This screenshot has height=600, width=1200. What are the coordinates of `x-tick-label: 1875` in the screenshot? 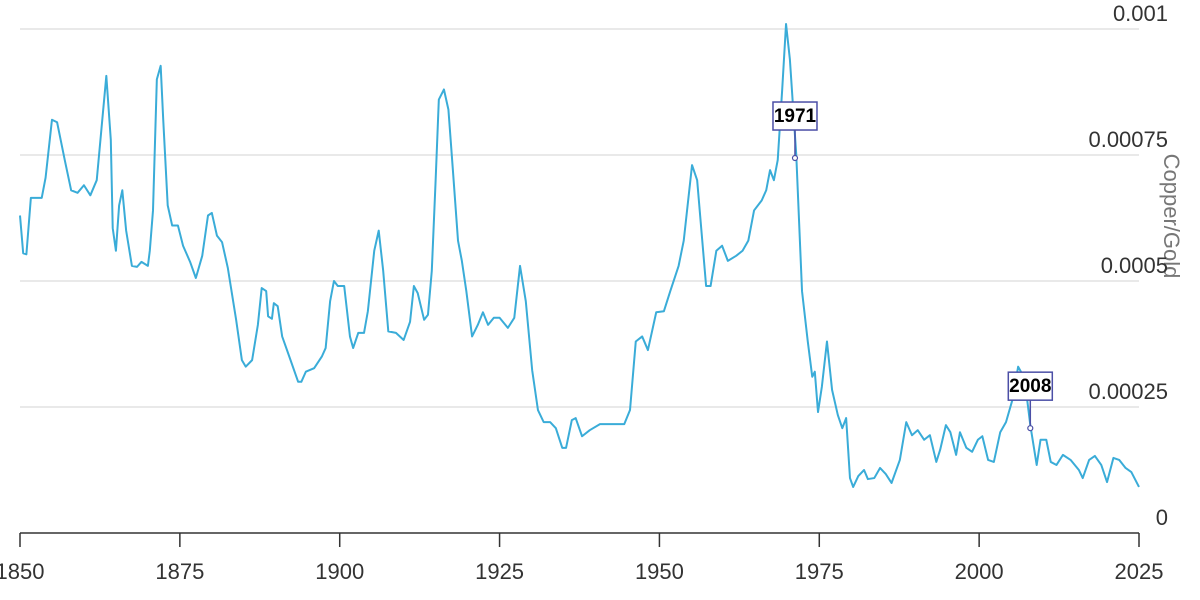 It's located at (179, 571).